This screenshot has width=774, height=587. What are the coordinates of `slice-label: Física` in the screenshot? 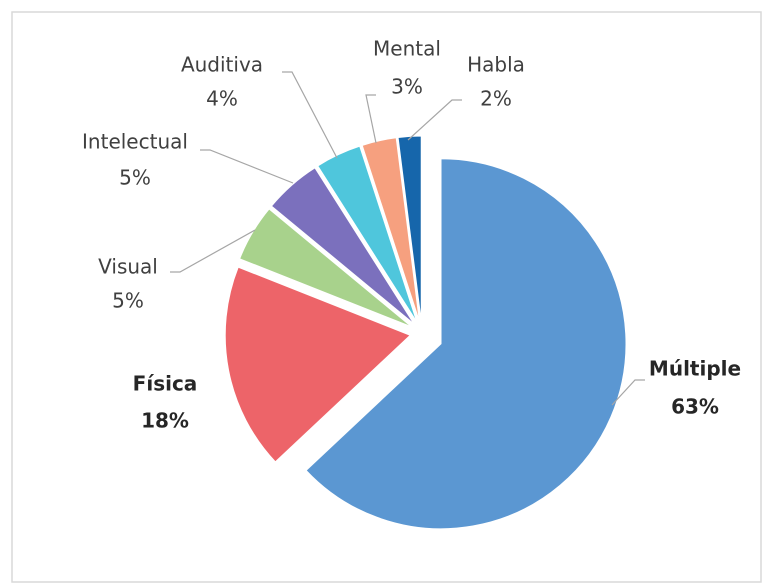 It's located at (165, 384).